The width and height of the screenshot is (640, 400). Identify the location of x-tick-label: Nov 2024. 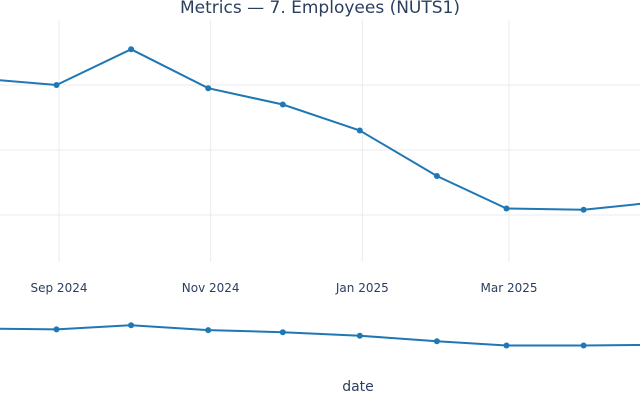
(211, 288).